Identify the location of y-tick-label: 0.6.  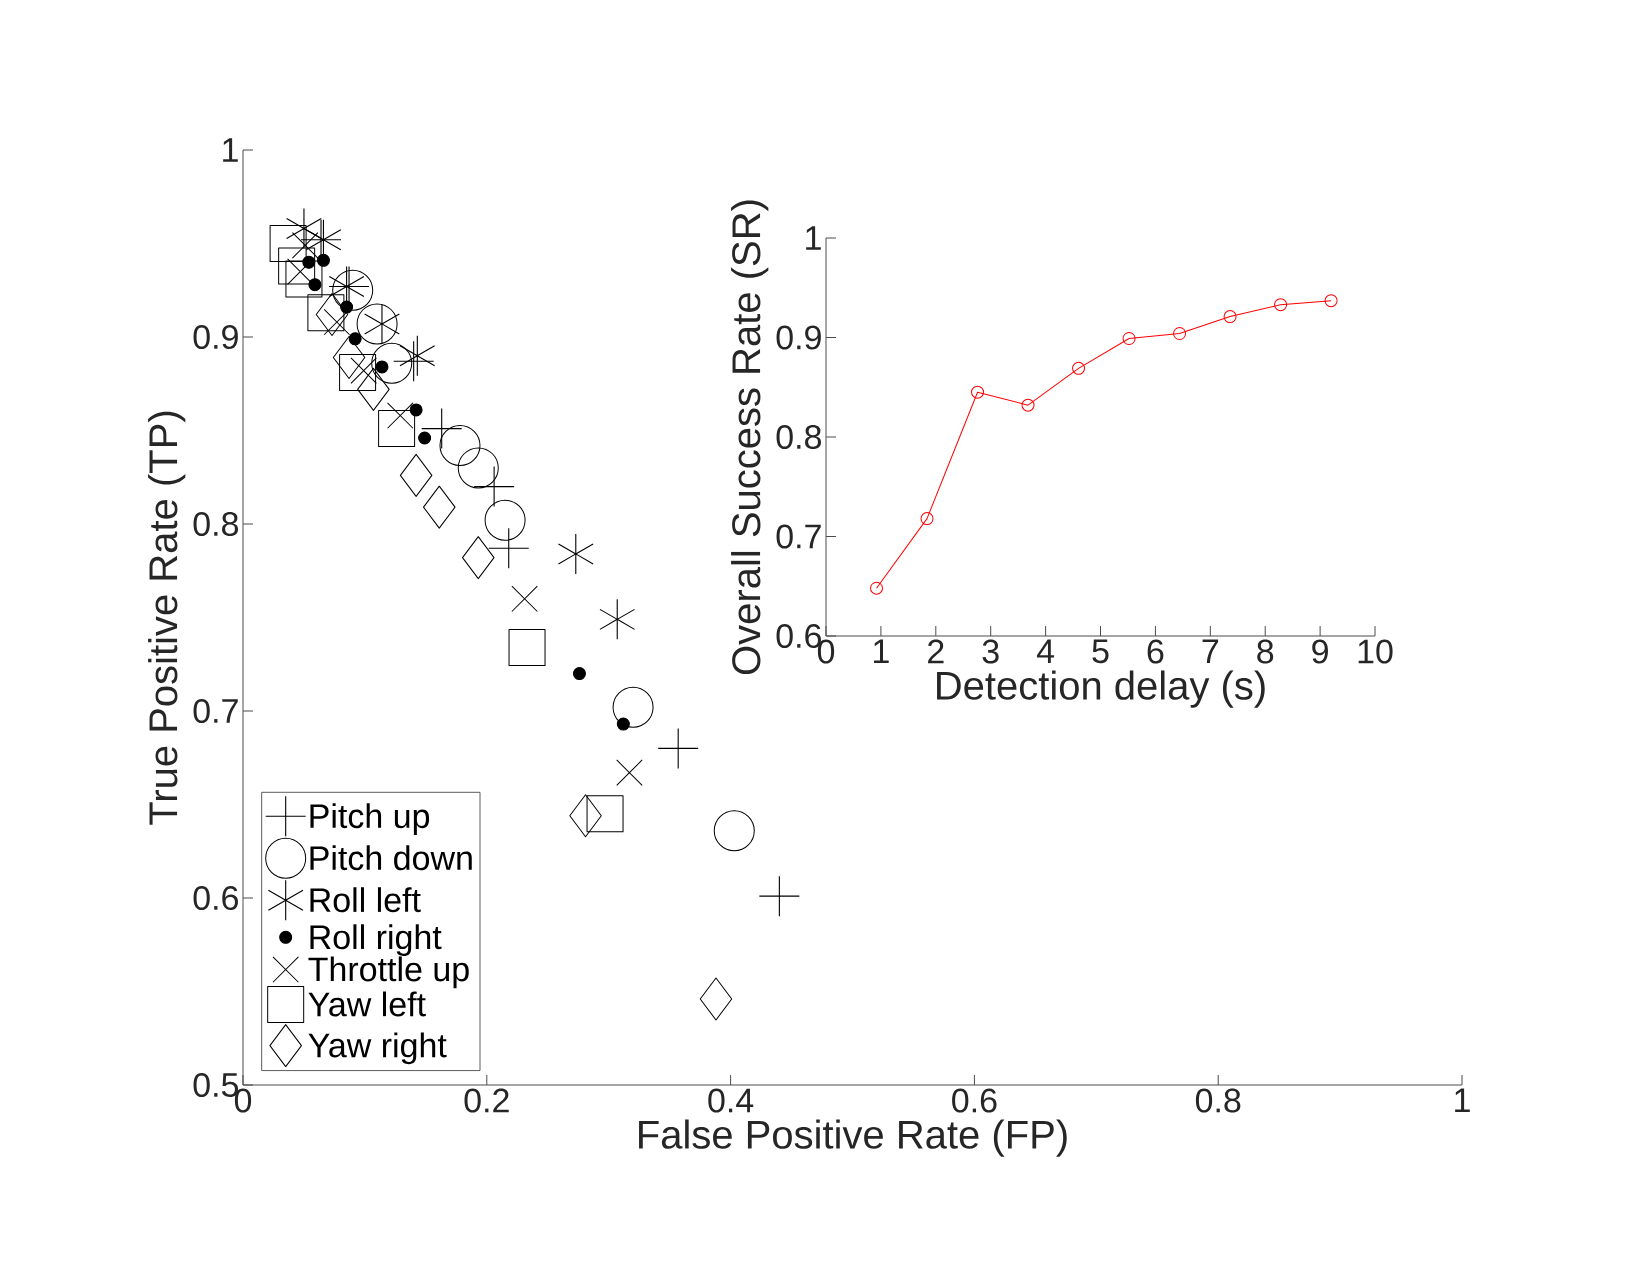
(215, 898).